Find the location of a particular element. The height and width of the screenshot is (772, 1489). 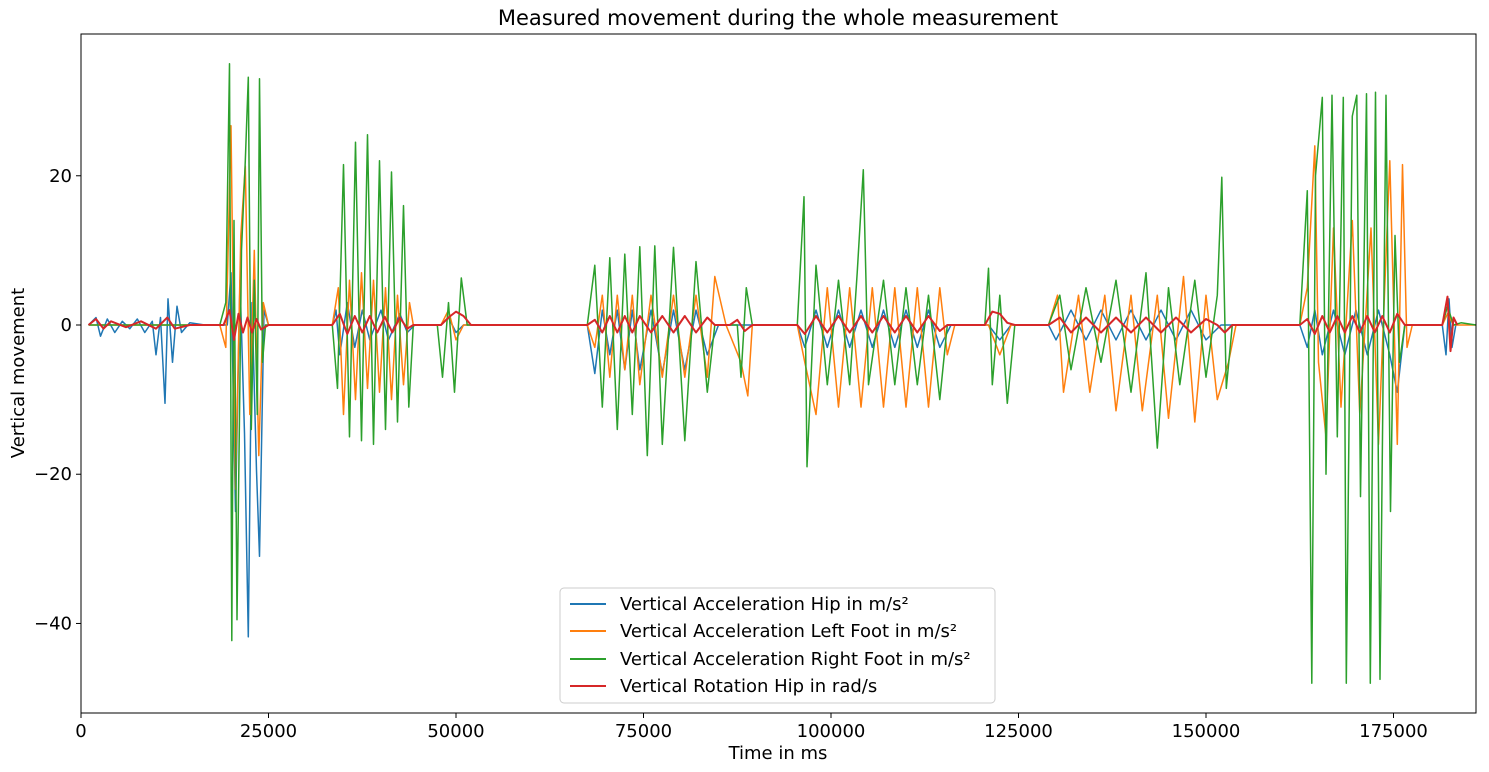

y-tick-label: −40 is located at coordinates (53, 623).